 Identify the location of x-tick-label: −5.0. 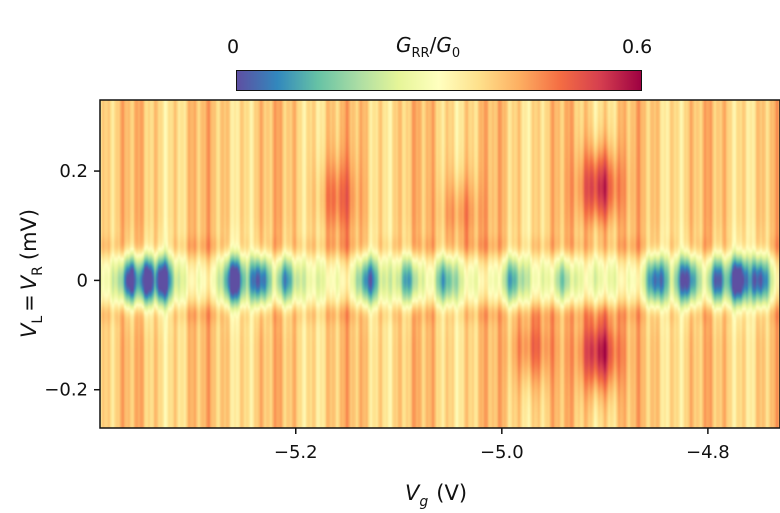
(502, 452).